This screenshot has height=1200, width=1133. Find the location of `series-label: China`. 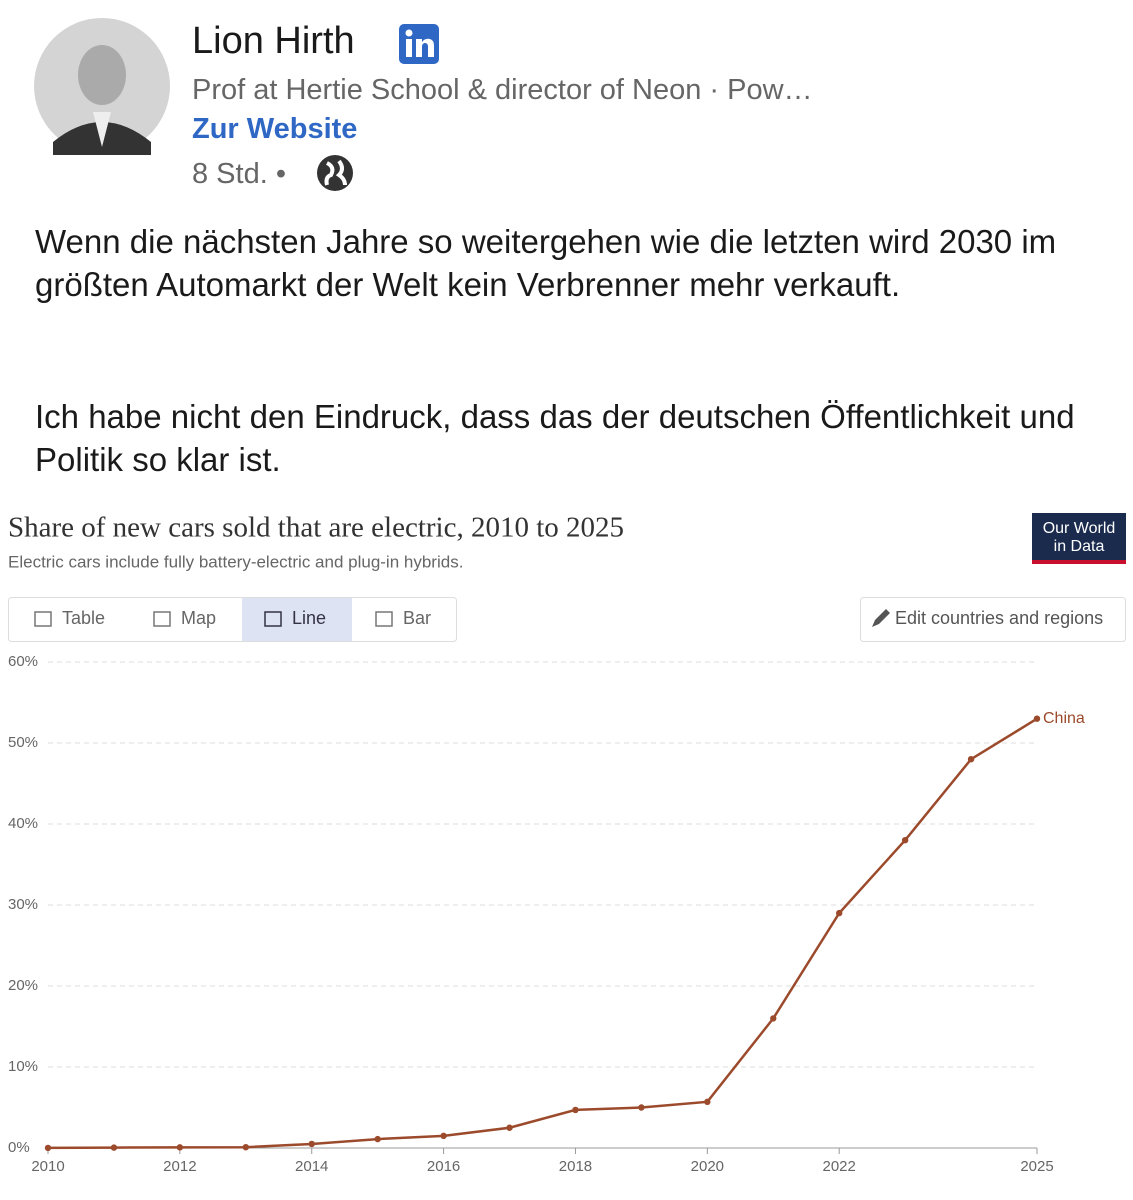

series-label: China is located at coordinates (1064, 718).